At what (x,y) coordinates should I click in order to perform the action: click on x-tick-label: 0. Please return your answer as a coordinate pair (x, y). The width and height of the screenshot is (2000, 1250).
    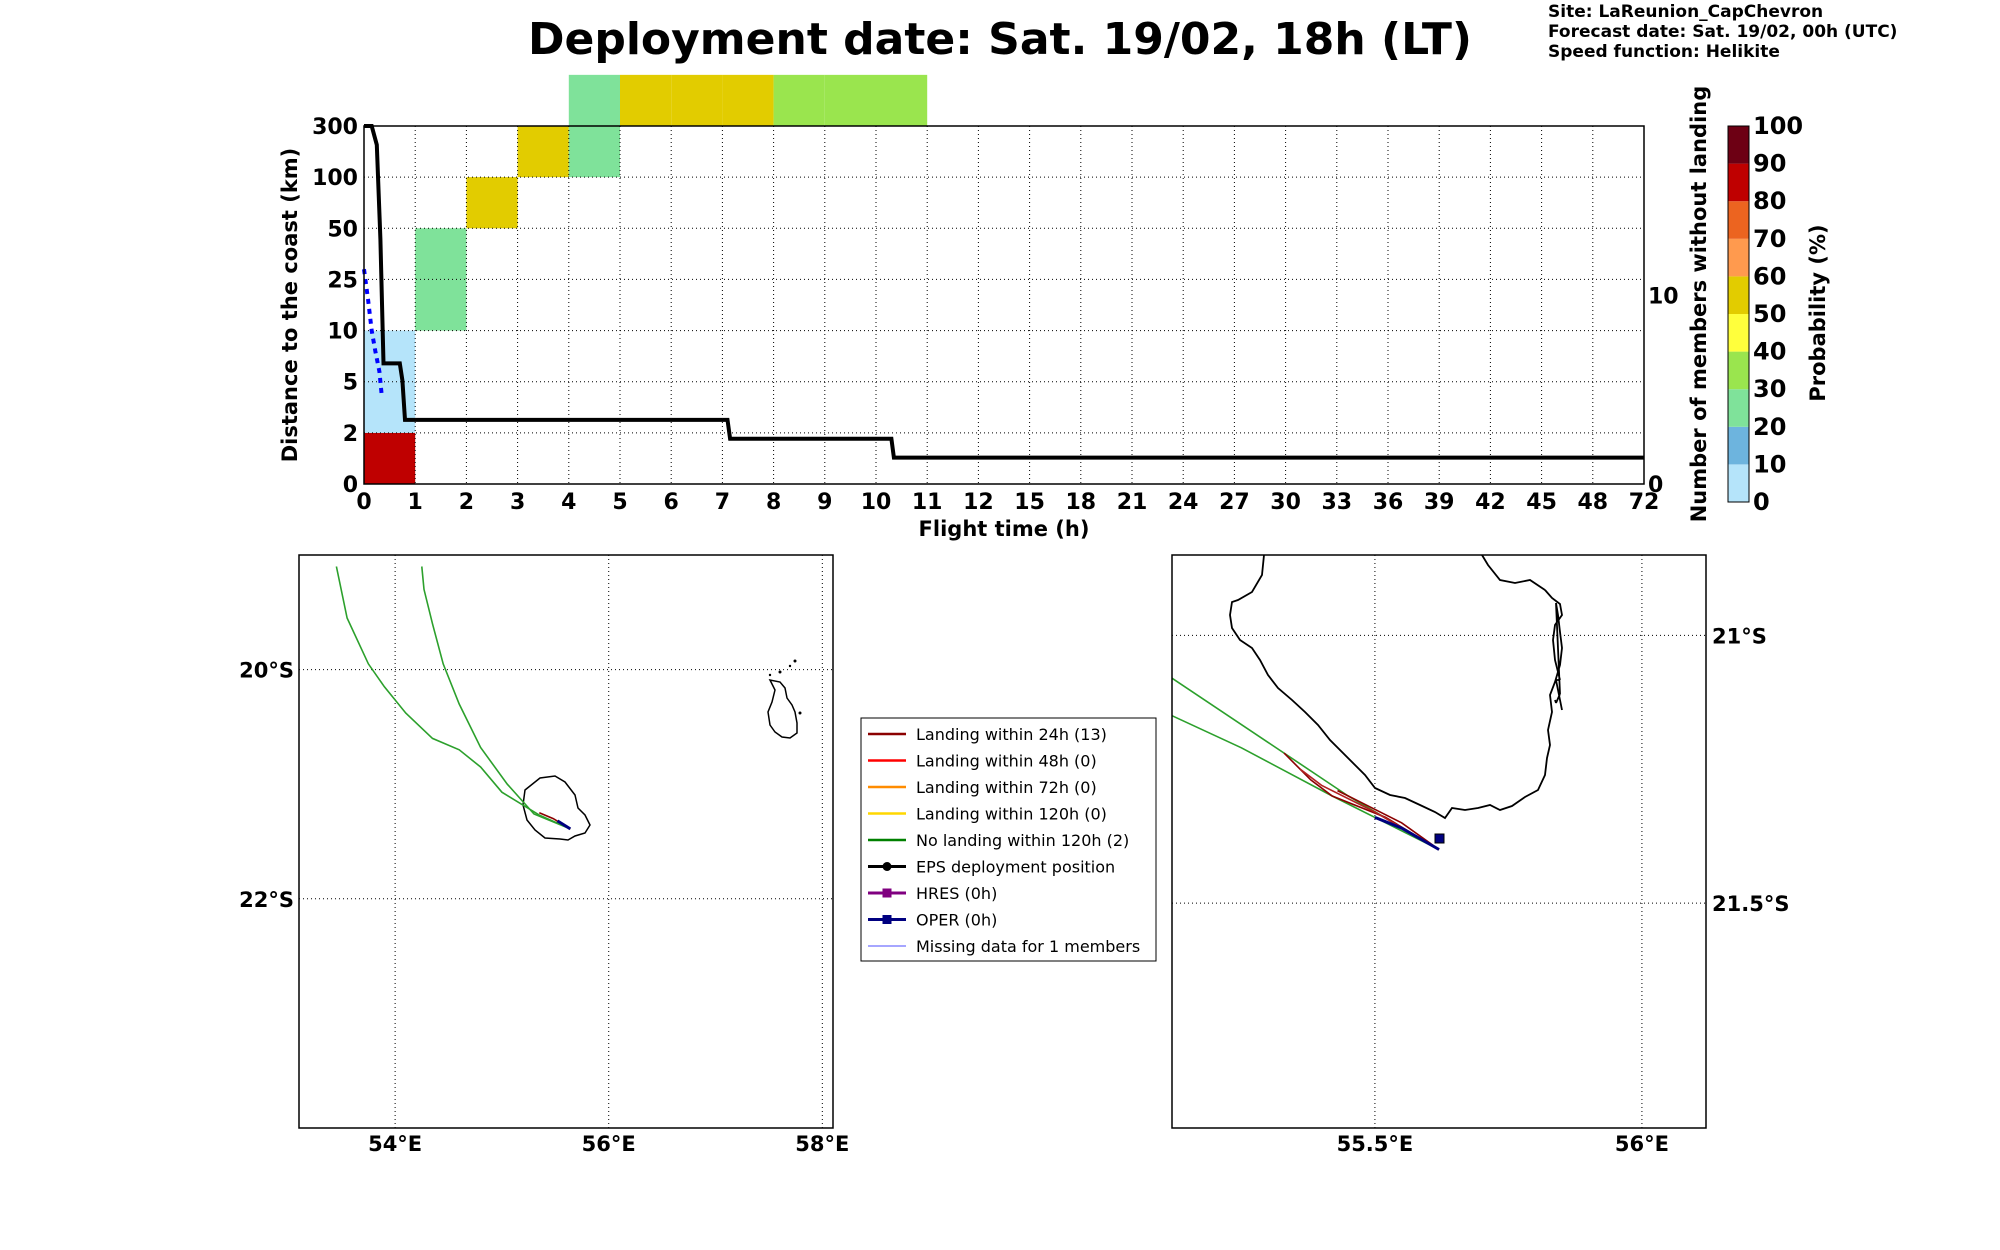
    Looking at the image, I should click on (363, 502).